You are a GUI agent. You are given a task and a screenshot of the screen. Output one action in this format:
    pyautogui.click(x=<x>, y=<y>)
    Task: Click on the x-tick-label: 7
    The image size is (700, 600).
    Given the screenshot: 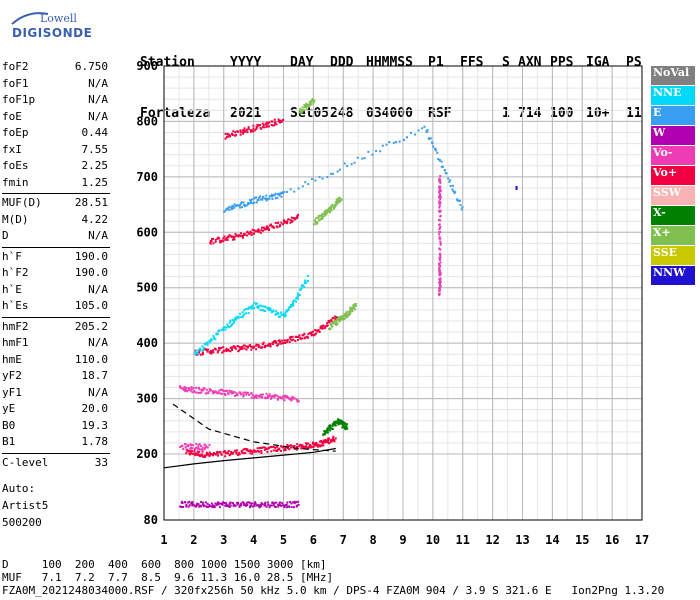 What is the action you would take?
    pyautogui.click(x=343, y=540)
    